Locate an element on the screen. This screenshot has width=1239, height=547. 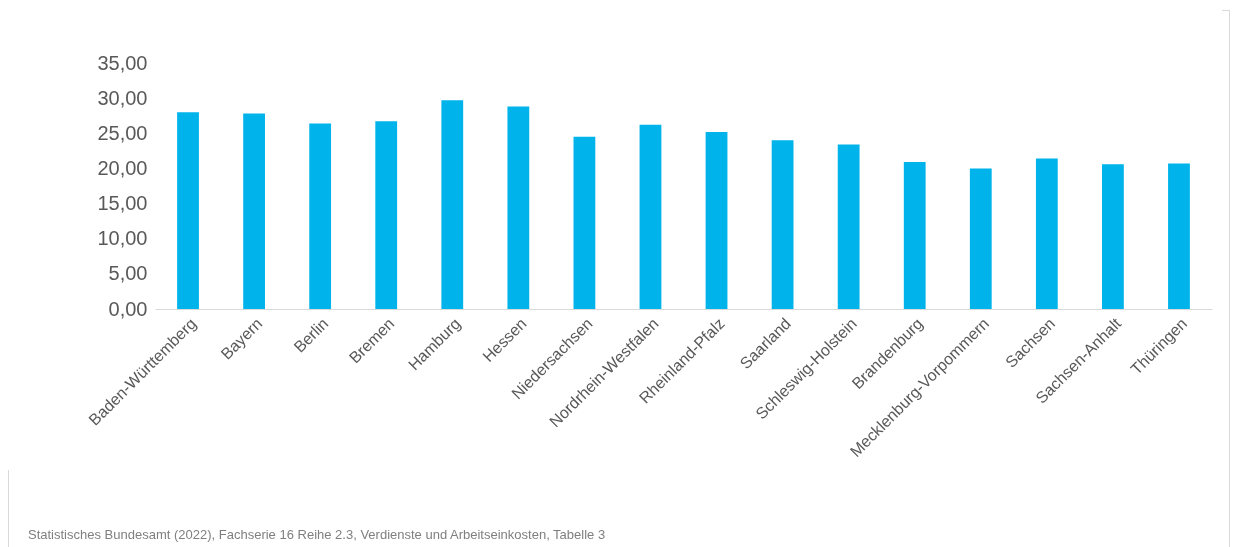
y-tick-label: 35,00 is located at coordinates (122, 62).